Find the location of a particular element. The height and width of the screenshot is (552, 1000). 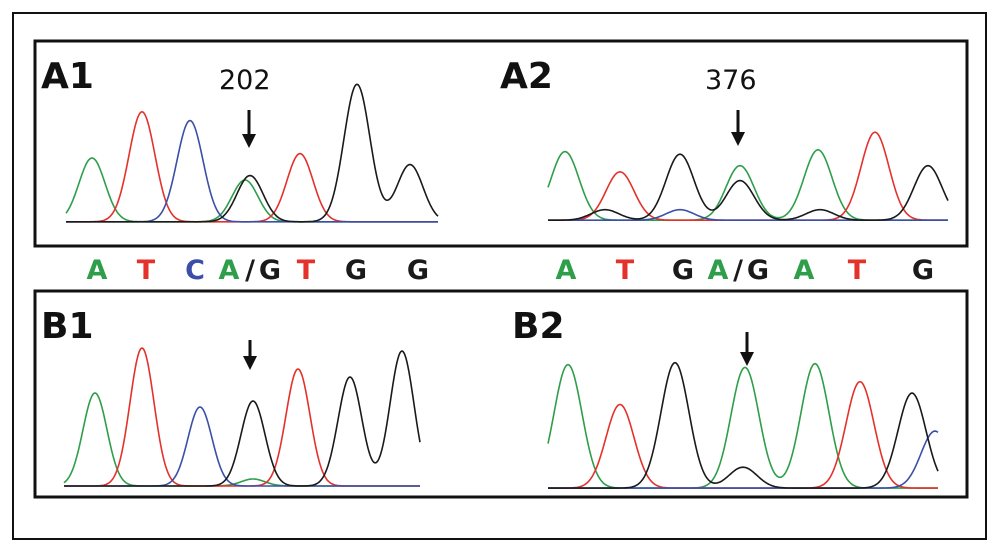

trace-A-line is located at coordinates (742, 425).